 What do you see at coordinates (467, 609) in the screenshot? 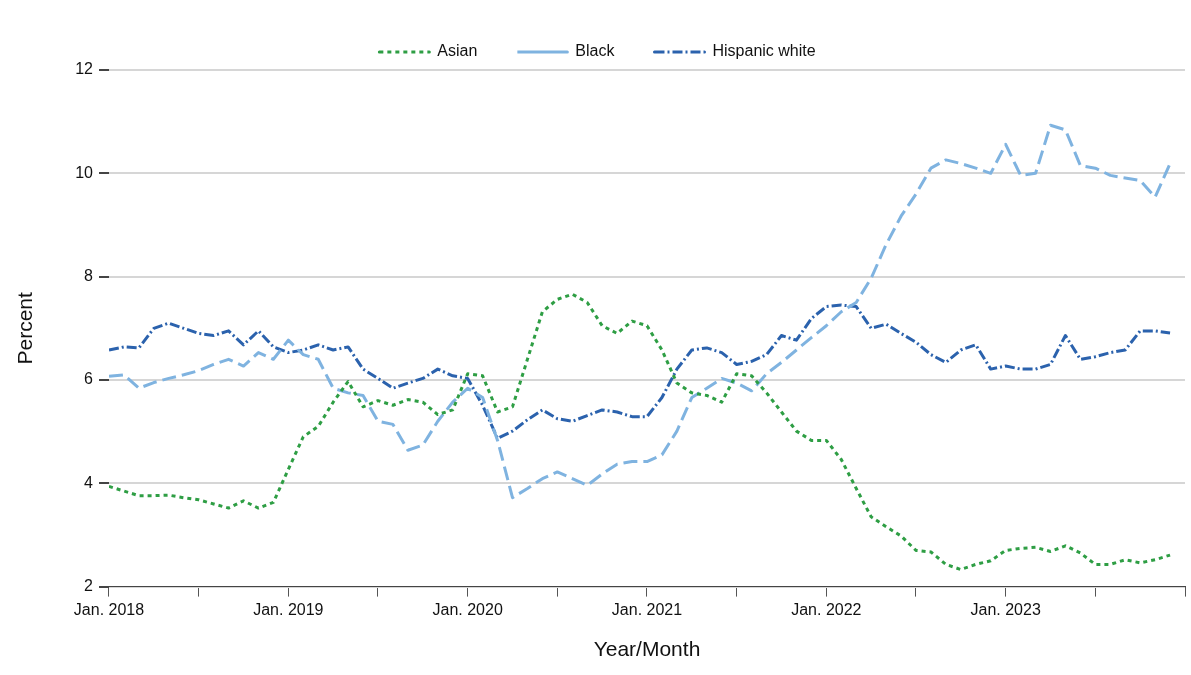
I see `x-tick-label: Jan. 2020` at bounding box center [467, 609].